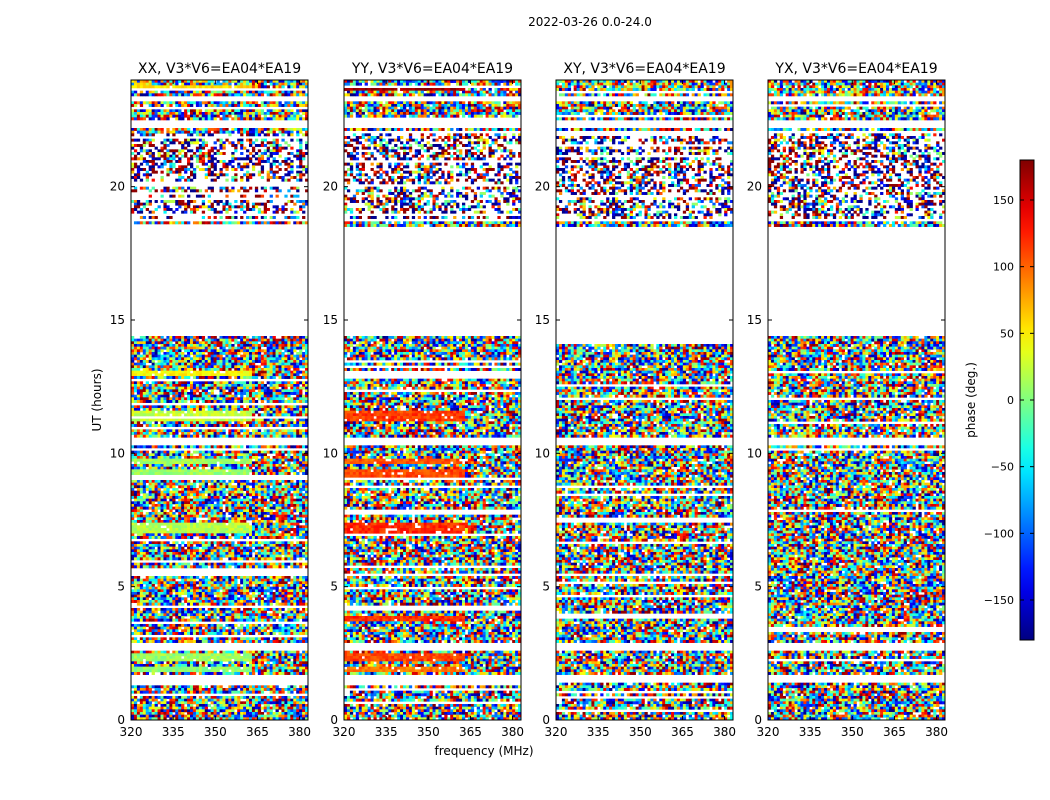 This screenshot has height=800, width=1050. Describe the element at coordinates (483, 751) in the screenshot. I see `x-axis-label: frequency (MHz)` at that location.